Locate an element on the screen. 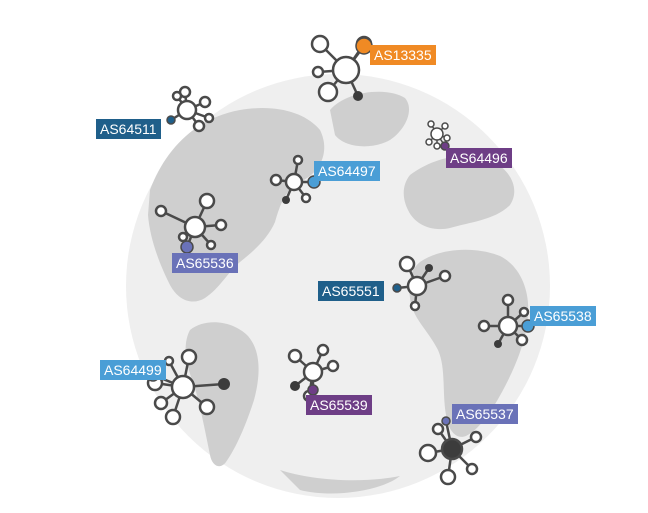  as-label-as64511: AS64511 is located at coordinates (128, 129).